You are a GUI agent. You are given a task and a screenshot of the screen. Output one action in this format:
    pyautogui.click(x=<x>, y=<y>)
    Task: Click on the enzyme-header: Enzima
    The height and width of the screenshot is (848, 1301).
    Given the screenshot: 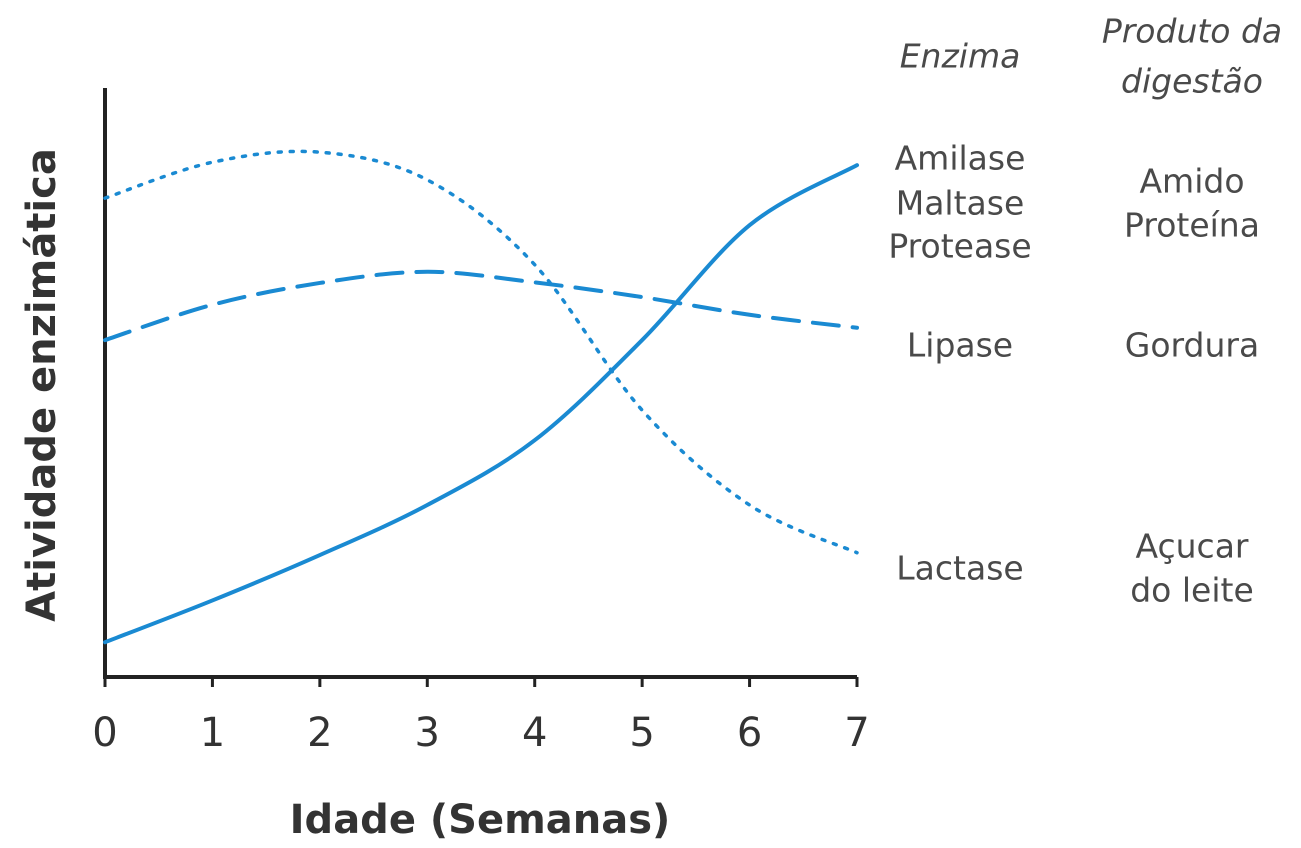 What is the action you would take?
    pyautogui.click(x=960, y=56)
    